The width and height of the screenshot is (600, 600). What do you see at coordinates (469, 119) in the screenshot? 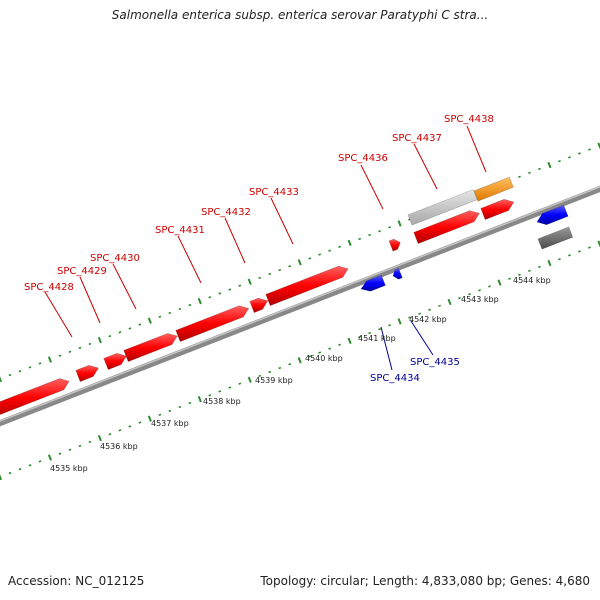
I see `gene-label-spc-4438: SPC_4438` at bounding box center [469, 119].